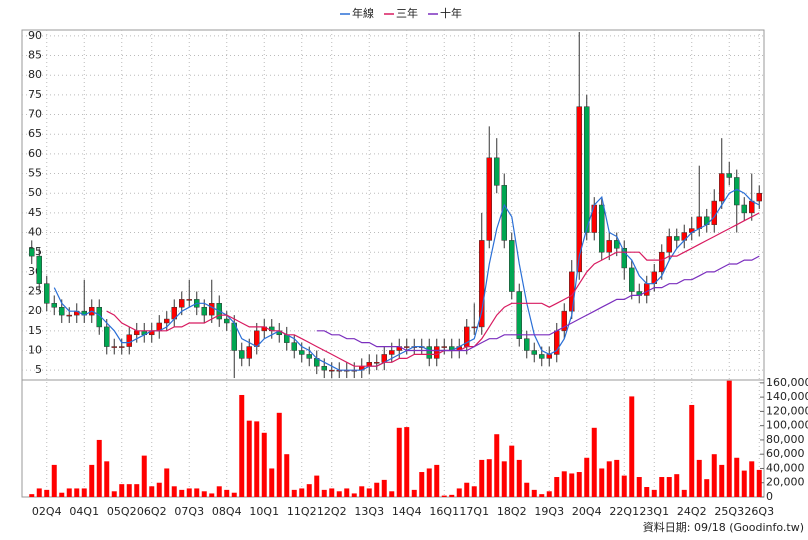 This screenshot has width=808, height=540. Describe the element at coordinates (35, 35) in the screenshot. I see `y-tick-label: 90` at that location.